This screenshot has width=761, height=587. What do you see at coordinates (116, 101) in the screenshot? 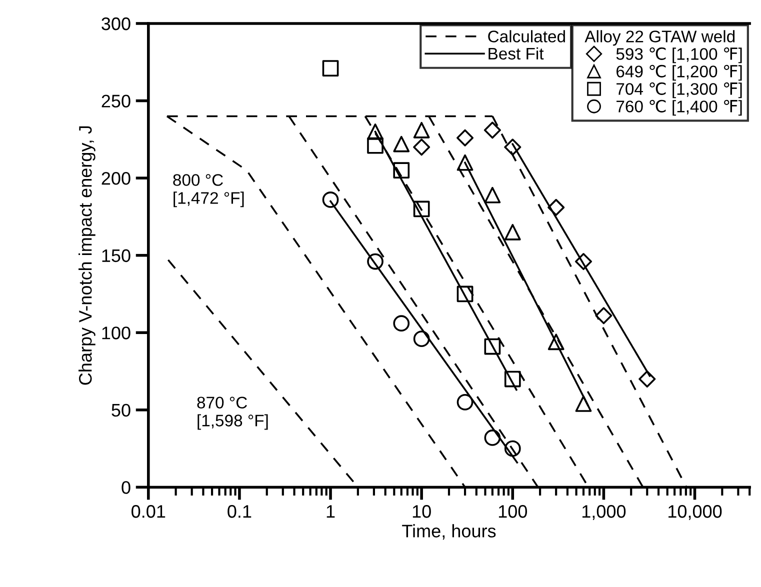
I see `y-tick-label: 250` at bounding box center [116, 101].